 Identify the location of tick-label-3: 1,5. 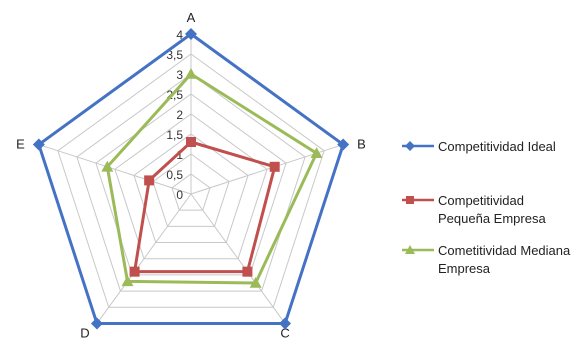
(174, 135).